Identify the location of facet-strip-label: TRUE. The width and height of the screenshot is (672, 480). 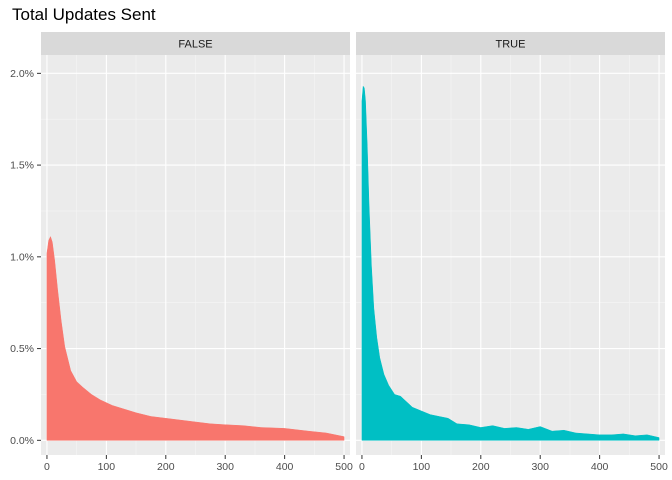
(511, 45).